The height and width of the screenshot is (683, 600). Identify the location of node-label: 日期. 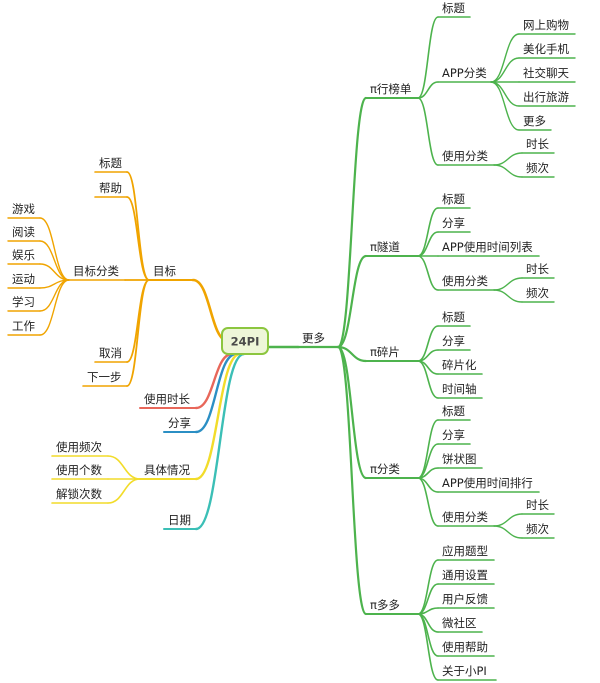
(179, 520).